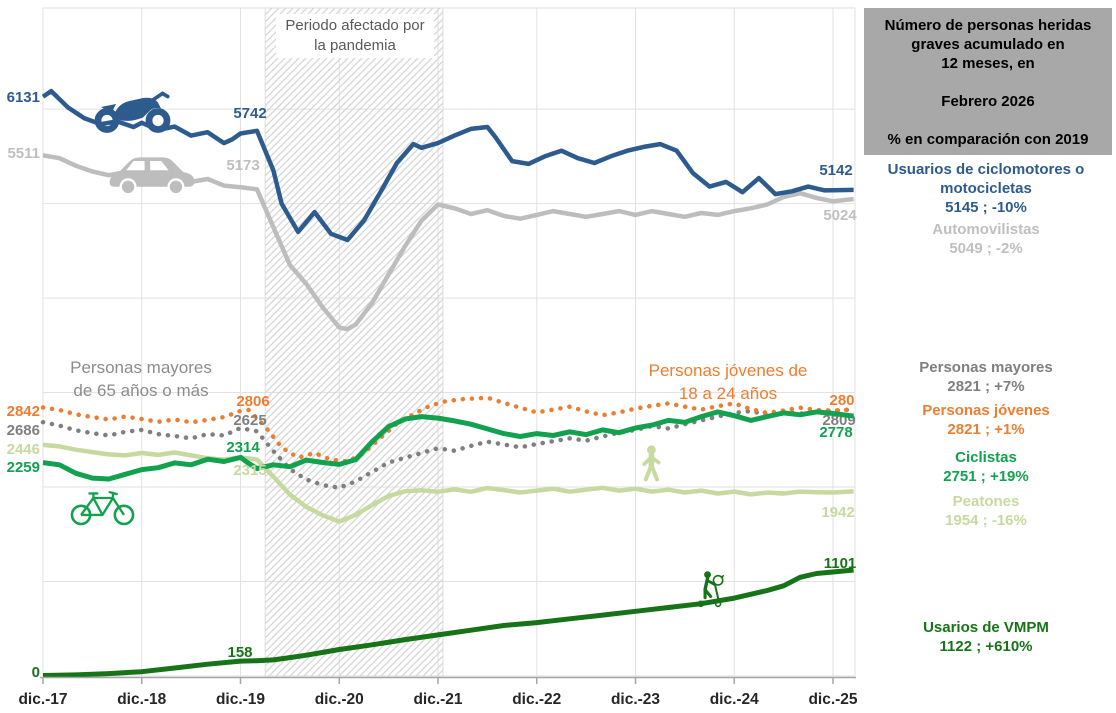 Image resolution: width=1116 pixels, height=713 pixels. Describe the element at coordinates (986, 248) in the screenshot. I see `legend-value: 5049 ; -2%` at that location.